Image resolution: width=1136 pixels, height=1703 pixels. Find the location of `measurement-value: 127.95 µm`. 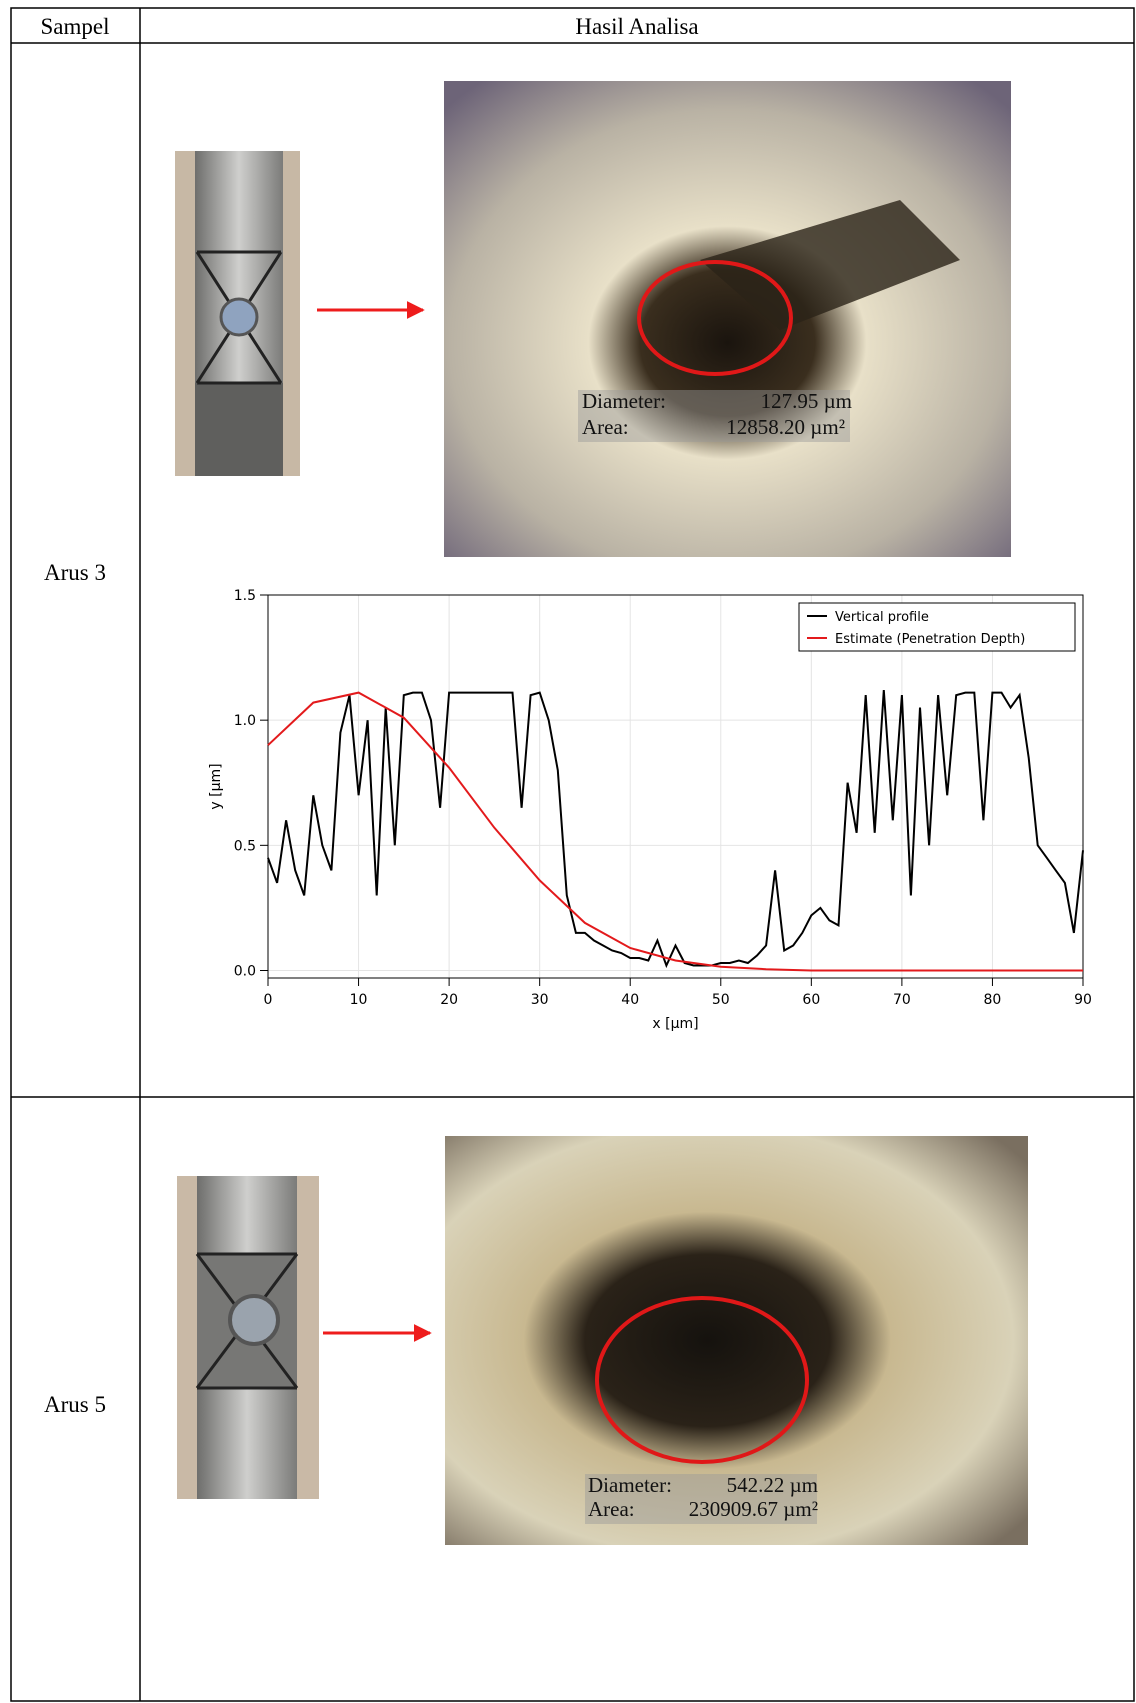

measurement-value: 127.95 µm is located at coordinates (806, 401).